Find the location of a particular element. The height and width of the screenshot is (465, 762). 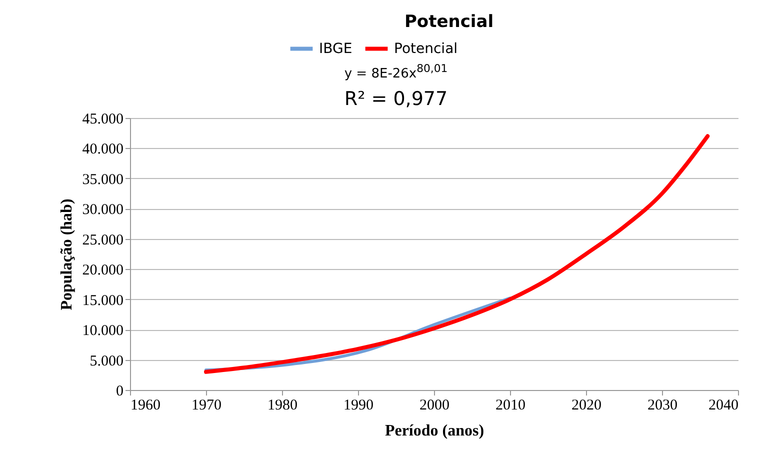

y-tick-label: 35.000 is located at coordinates (103, 180).